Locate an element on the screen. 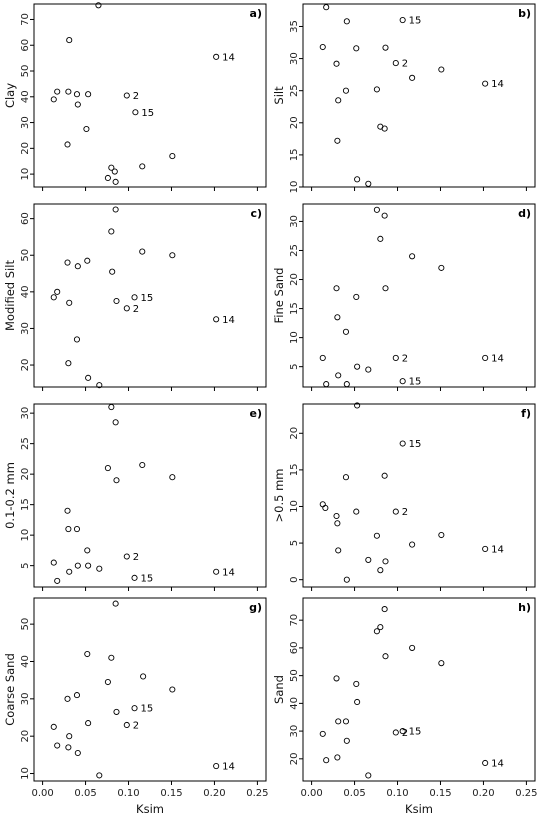 This screenshot has height=821, width=550. y-tick-label: 70 is located at coordinates (294, 620).